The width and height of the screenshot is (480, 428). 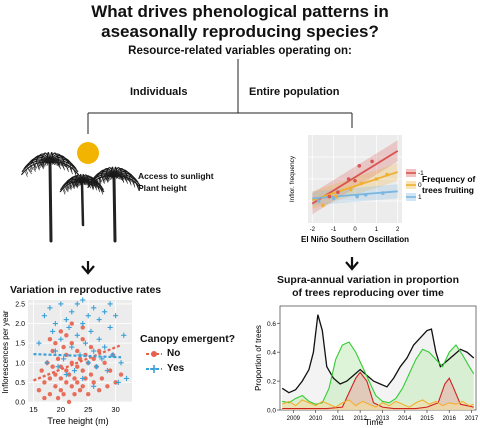 I want to click on canopy-legend-title: Canopy emergent?, so click(x=188, y=339).